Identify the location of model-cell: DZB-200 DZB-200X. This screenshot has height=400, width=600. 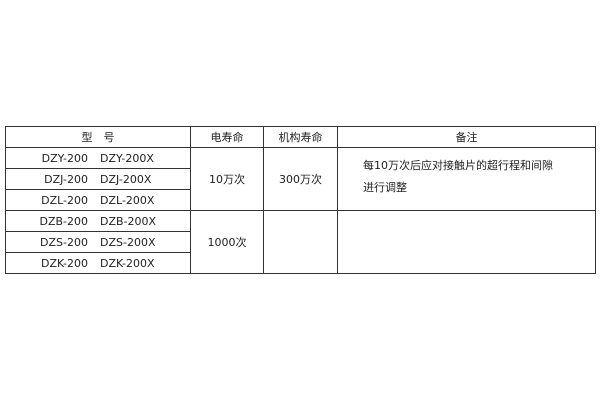
(98, 221).